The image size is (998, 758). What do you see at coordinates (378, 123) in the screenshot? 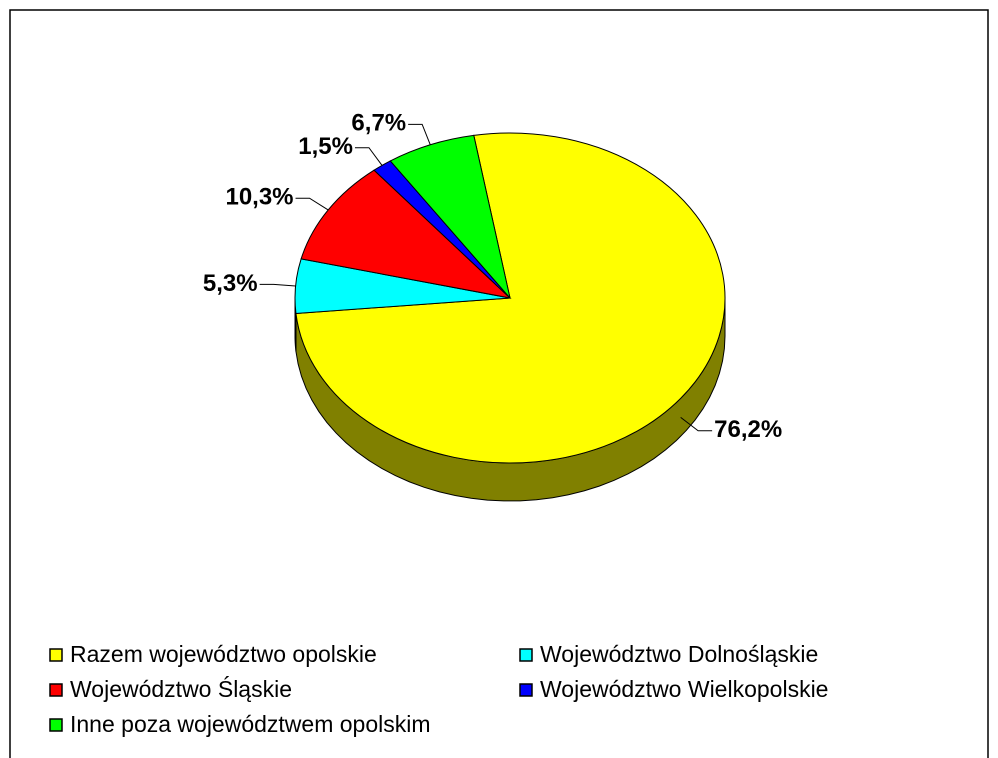
I see `data-label: 6,7%` at bounding box center [378, 123].